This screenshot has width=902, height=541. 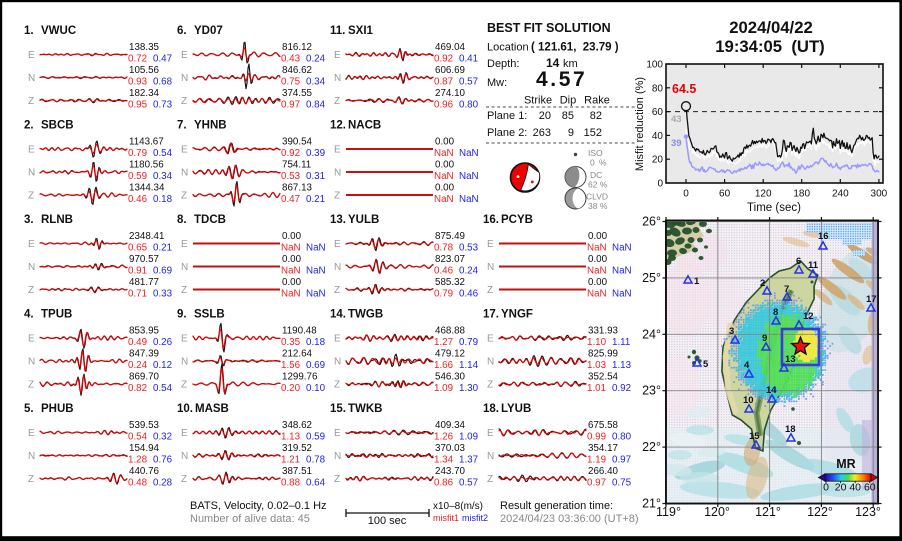 What do you see at coordinates (212, 409) in the screenshot?
I see `svg-text: MASB` at bounding box center [212, 409].